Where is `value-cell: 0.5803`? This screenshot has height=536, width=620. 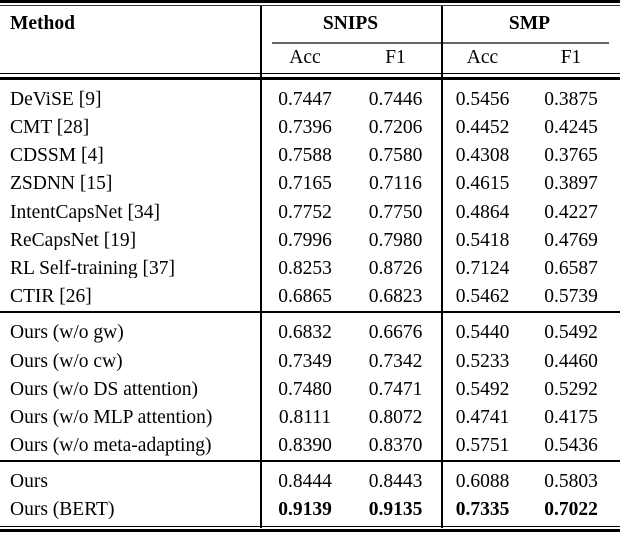
value-cell: 0.5803 is located at coordinates (571, 482).